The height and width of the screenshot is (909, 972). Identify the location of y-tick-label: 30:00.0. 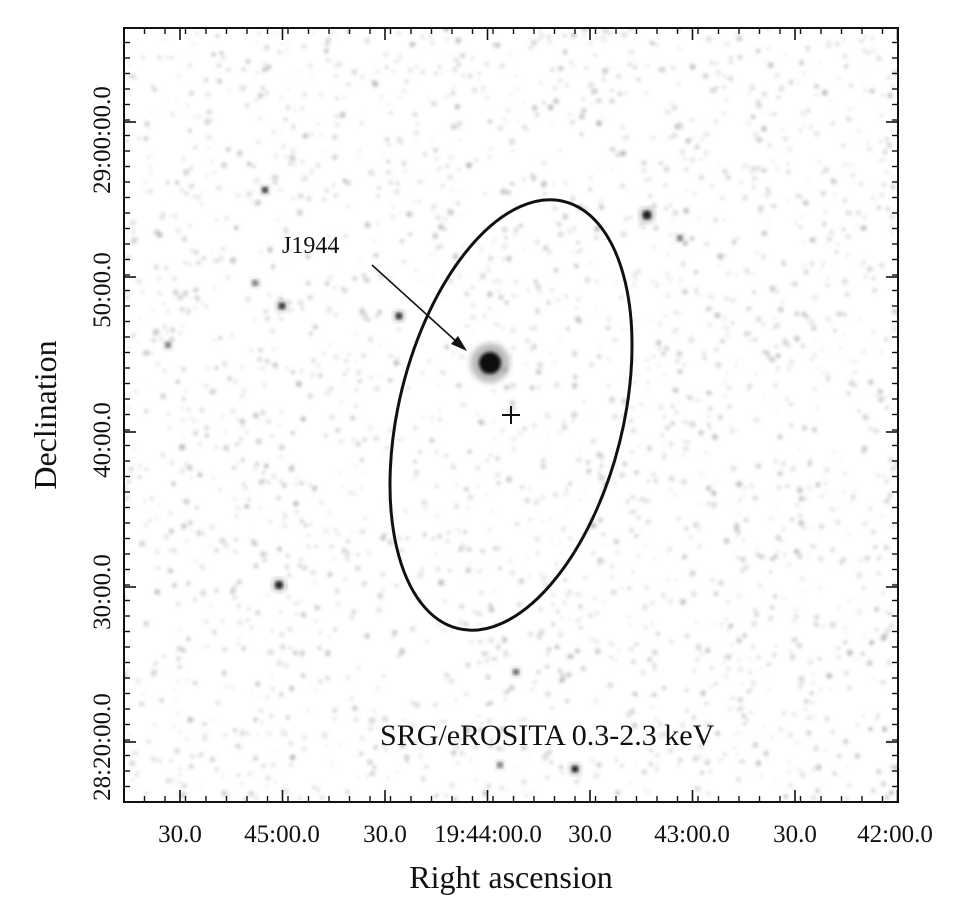
(102, 592).